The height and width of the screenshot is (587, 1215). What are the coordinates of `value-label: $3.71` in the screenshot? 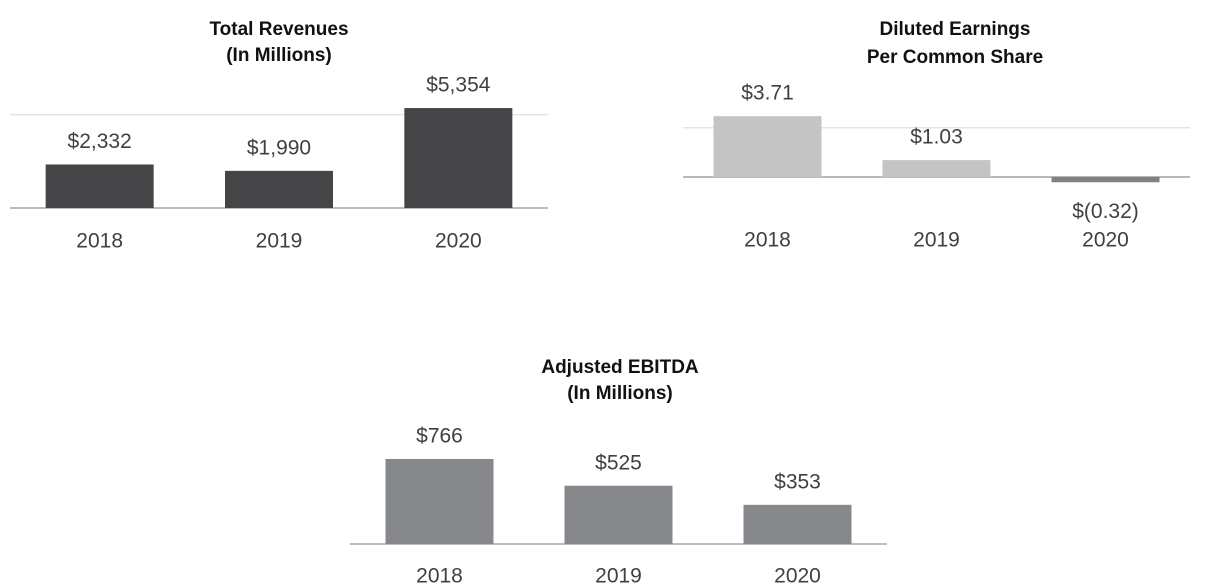 It's located at (767, 93).